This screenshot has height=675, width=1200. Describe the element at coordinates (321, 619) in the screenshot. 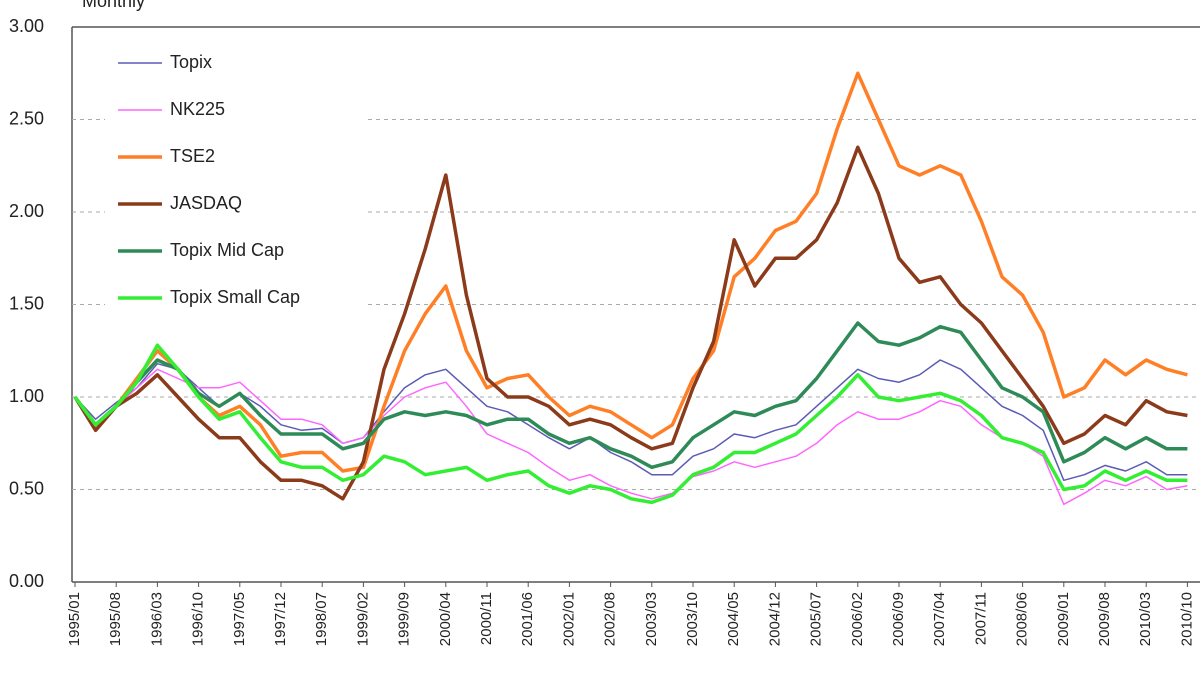

I see `x-tick-label: 1998/07` at that location.